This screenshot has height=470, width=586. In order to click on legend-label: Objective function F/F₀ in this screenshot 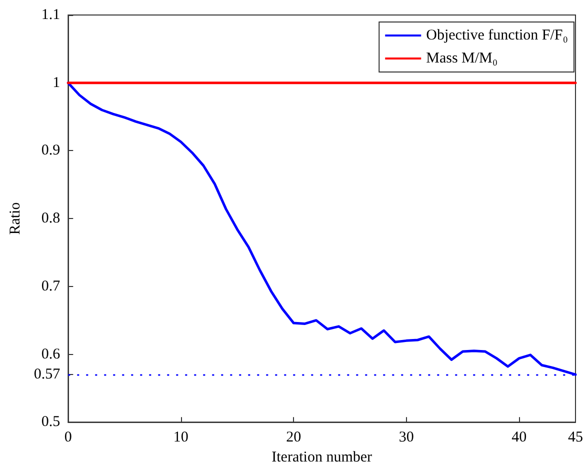, I will do `click(497, 36)`.